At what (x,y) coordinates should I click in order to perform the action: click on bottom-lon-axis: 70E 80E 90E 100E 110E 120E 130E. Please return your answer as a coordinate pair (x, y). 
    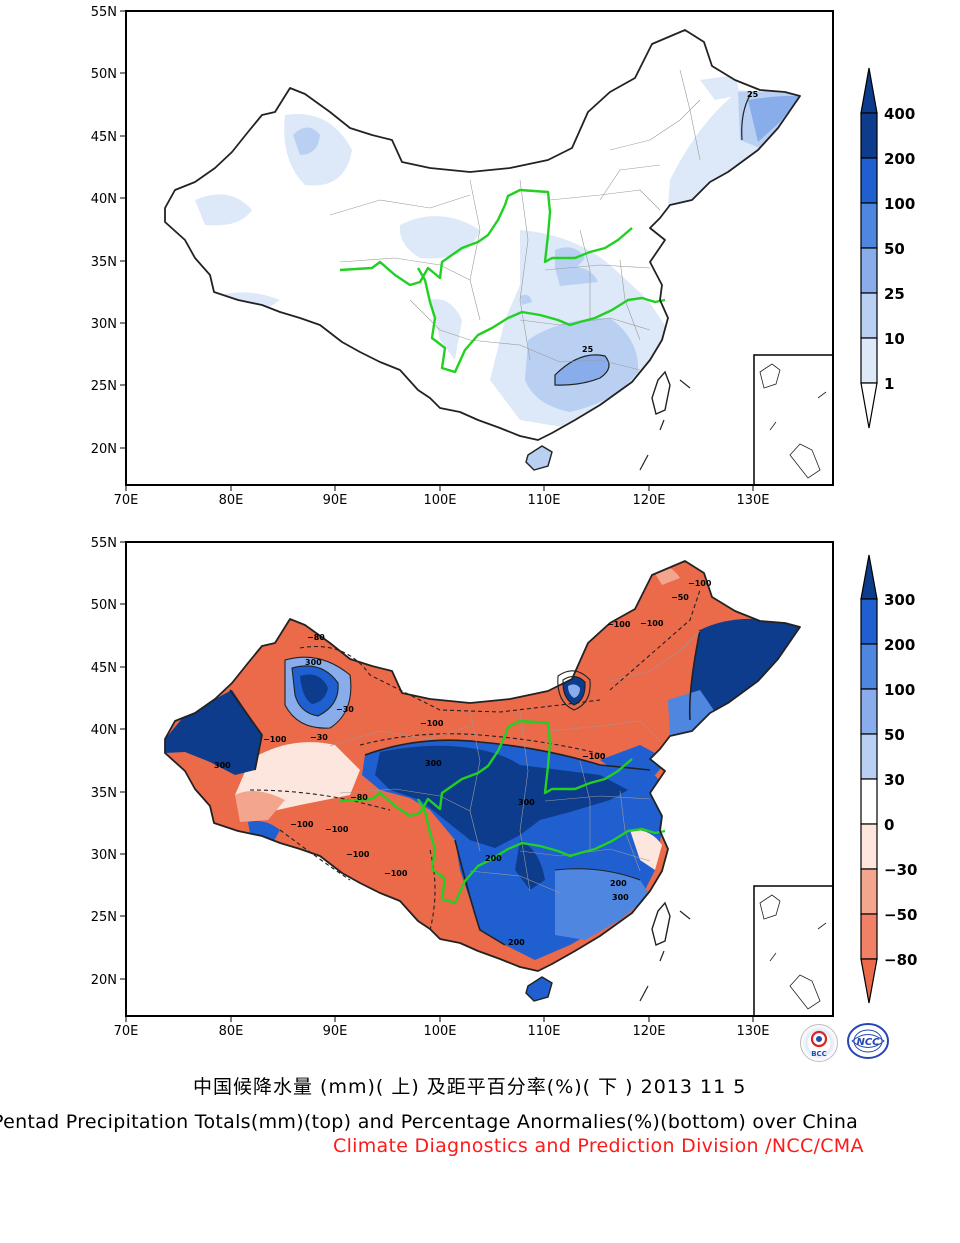
    Looking at the image, I should click on (442, 1027).